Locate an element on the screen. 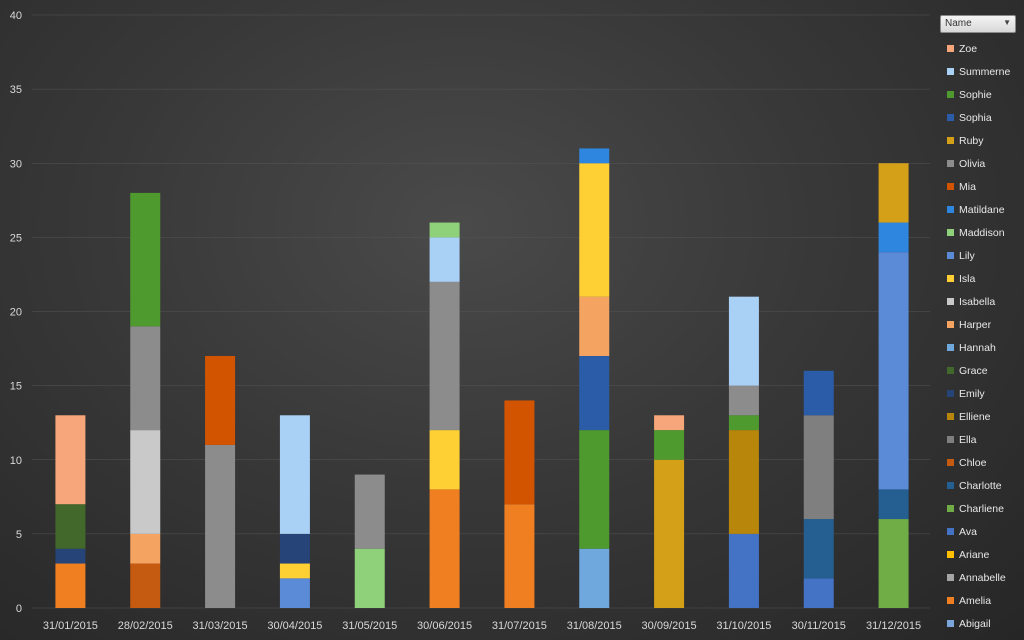 This screenshot has width=1024, height=640. legend-item-matildane: Matildane is located at coordinates (980, 209).